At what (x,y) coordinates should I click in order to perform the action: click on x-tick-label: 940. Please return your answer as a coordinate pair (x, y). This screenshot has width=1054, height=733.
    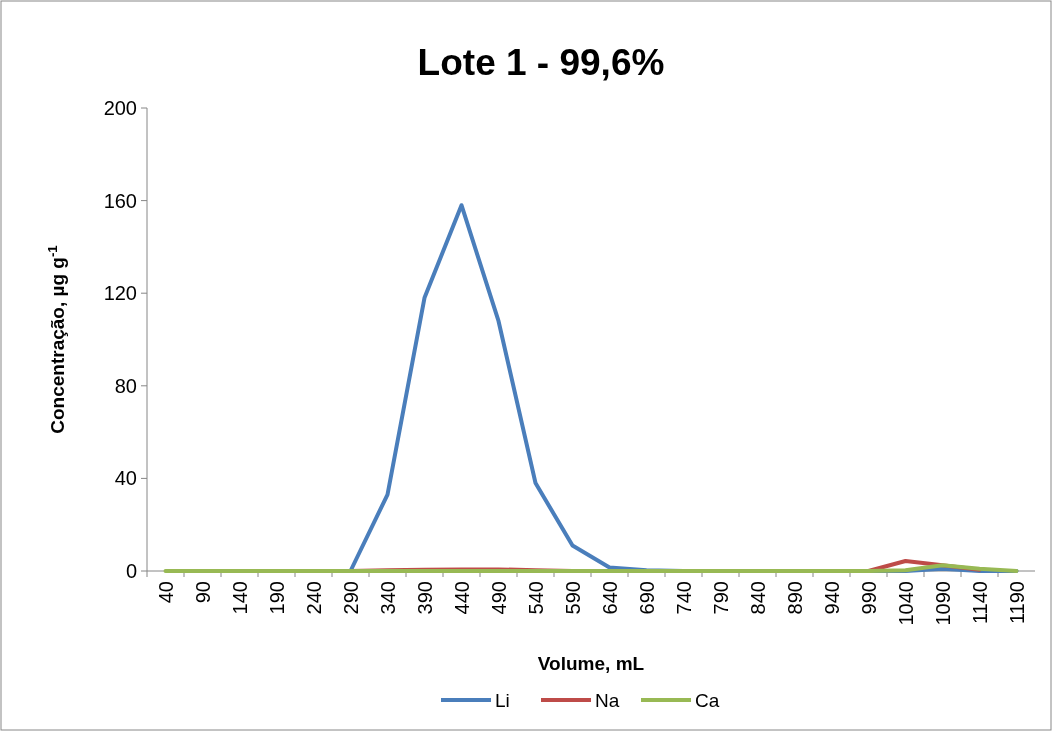
    Looking at the image, I should click on (831, 598).